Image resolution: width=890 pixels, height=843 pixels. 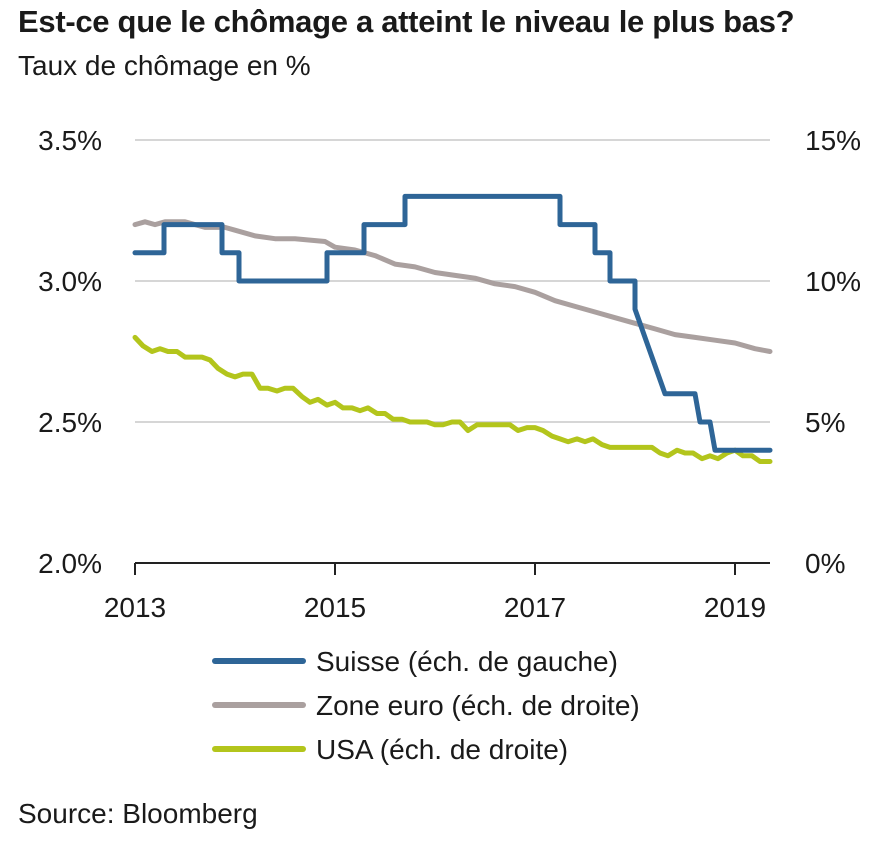 What do you see at coordinates (335, 607) in the screenshot?
I see `x-tick-label: 2015` at bounding box center [335, 607].